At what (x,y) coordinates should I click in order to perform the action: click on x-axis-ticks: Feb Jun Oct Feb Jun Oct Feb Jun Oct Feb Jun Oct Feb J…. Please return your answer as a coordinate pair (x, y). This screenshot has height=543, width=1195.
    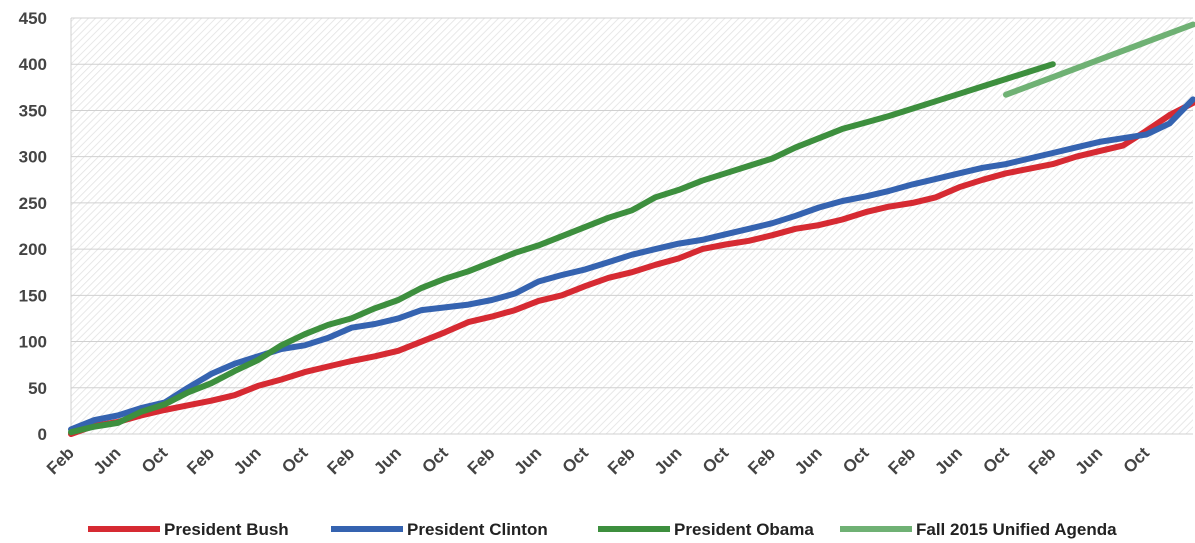
    Looking at the image, I should click on (598, 460).